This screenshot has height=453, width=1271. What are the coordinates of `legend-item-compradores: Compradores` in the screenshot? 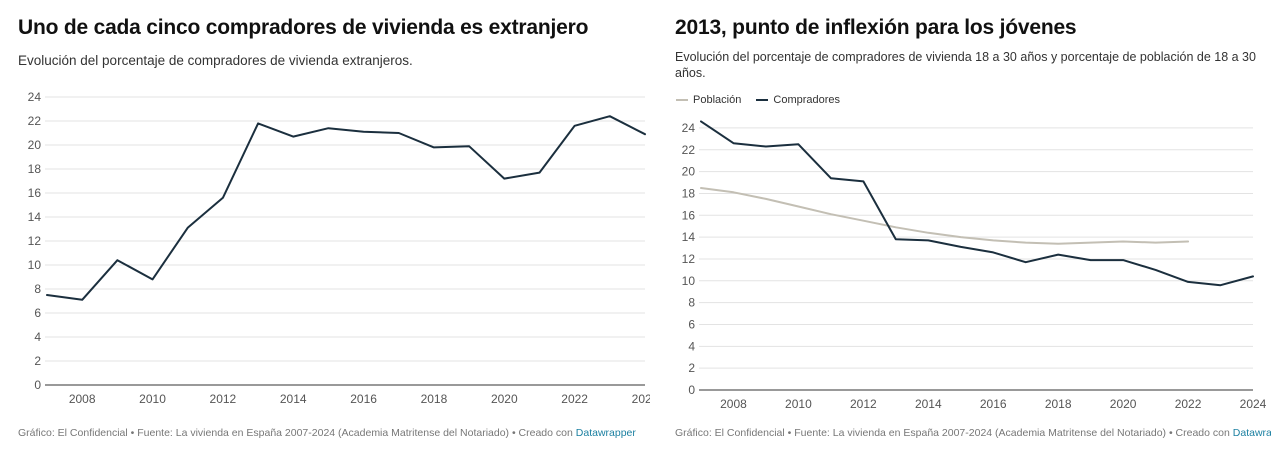 It's located at (798, 100).